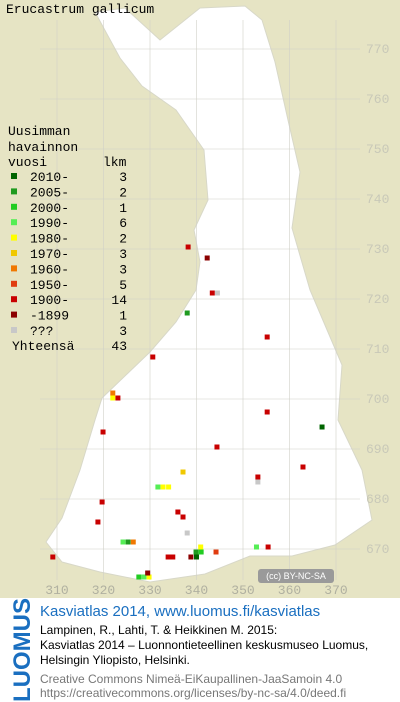  I want to click on legend-label: 2010-, so click(49, 177).